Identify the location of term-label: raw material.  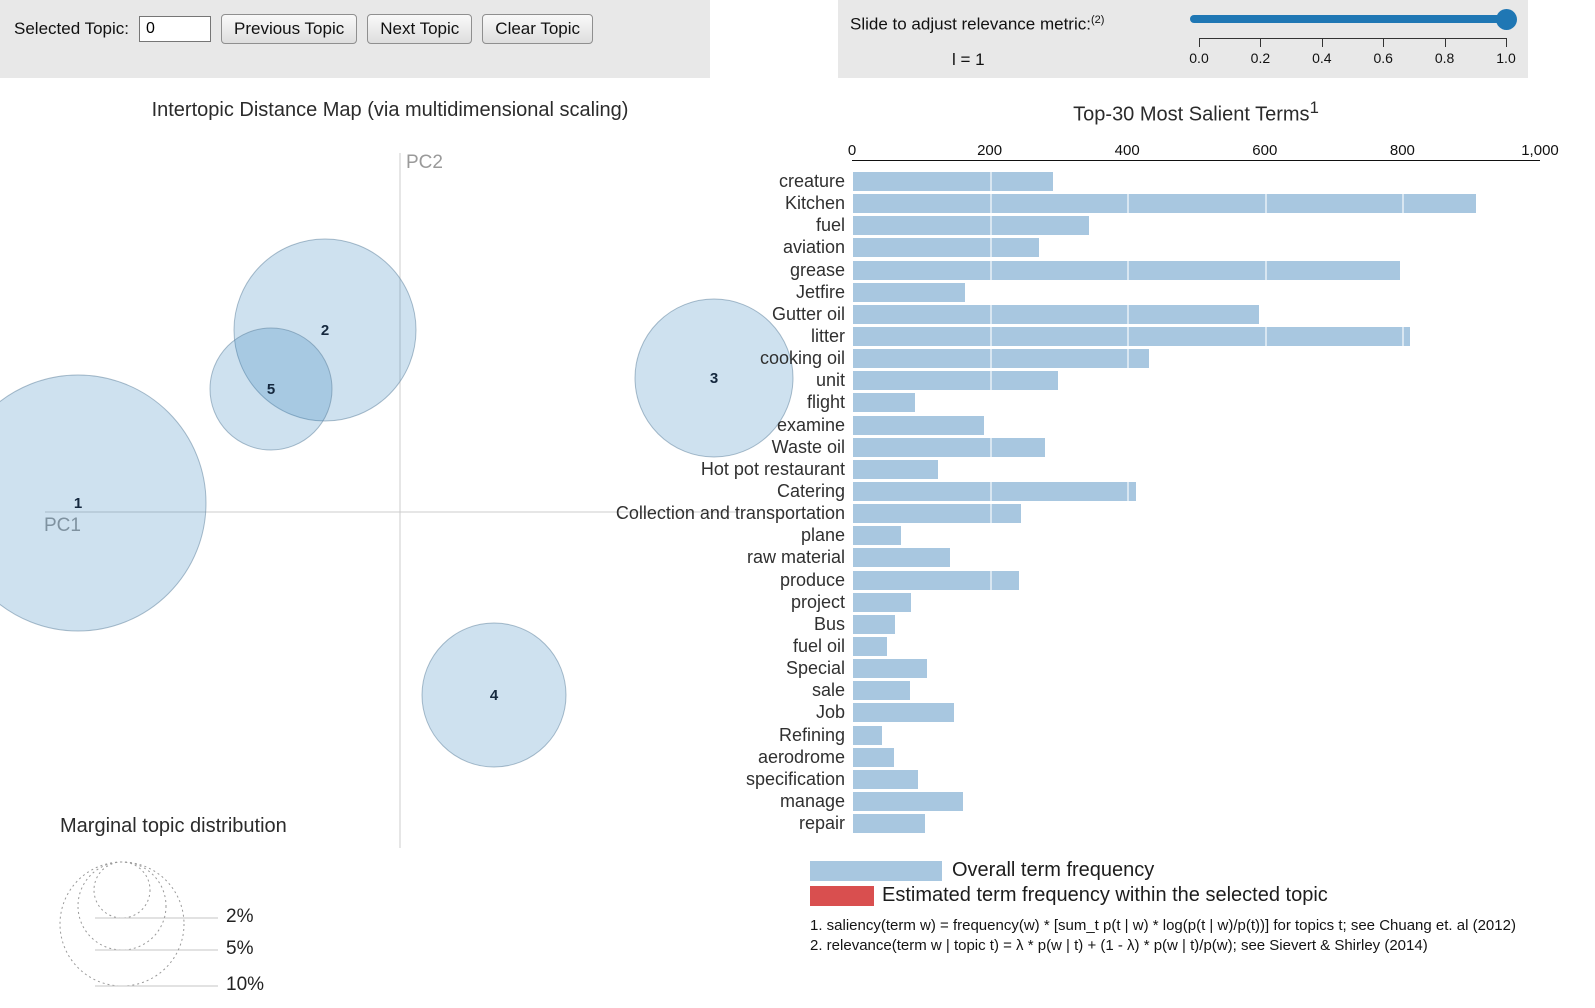
(795, 557).